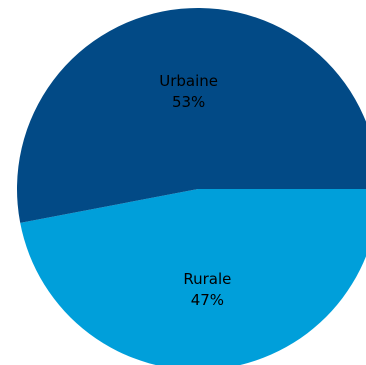 The height and width of the screenshot is (365, 366). What do you see at coordinates (207, 279) in the screenshot?
I see `slice-label-rurale: Rurale` at bounding box center [207, 279].